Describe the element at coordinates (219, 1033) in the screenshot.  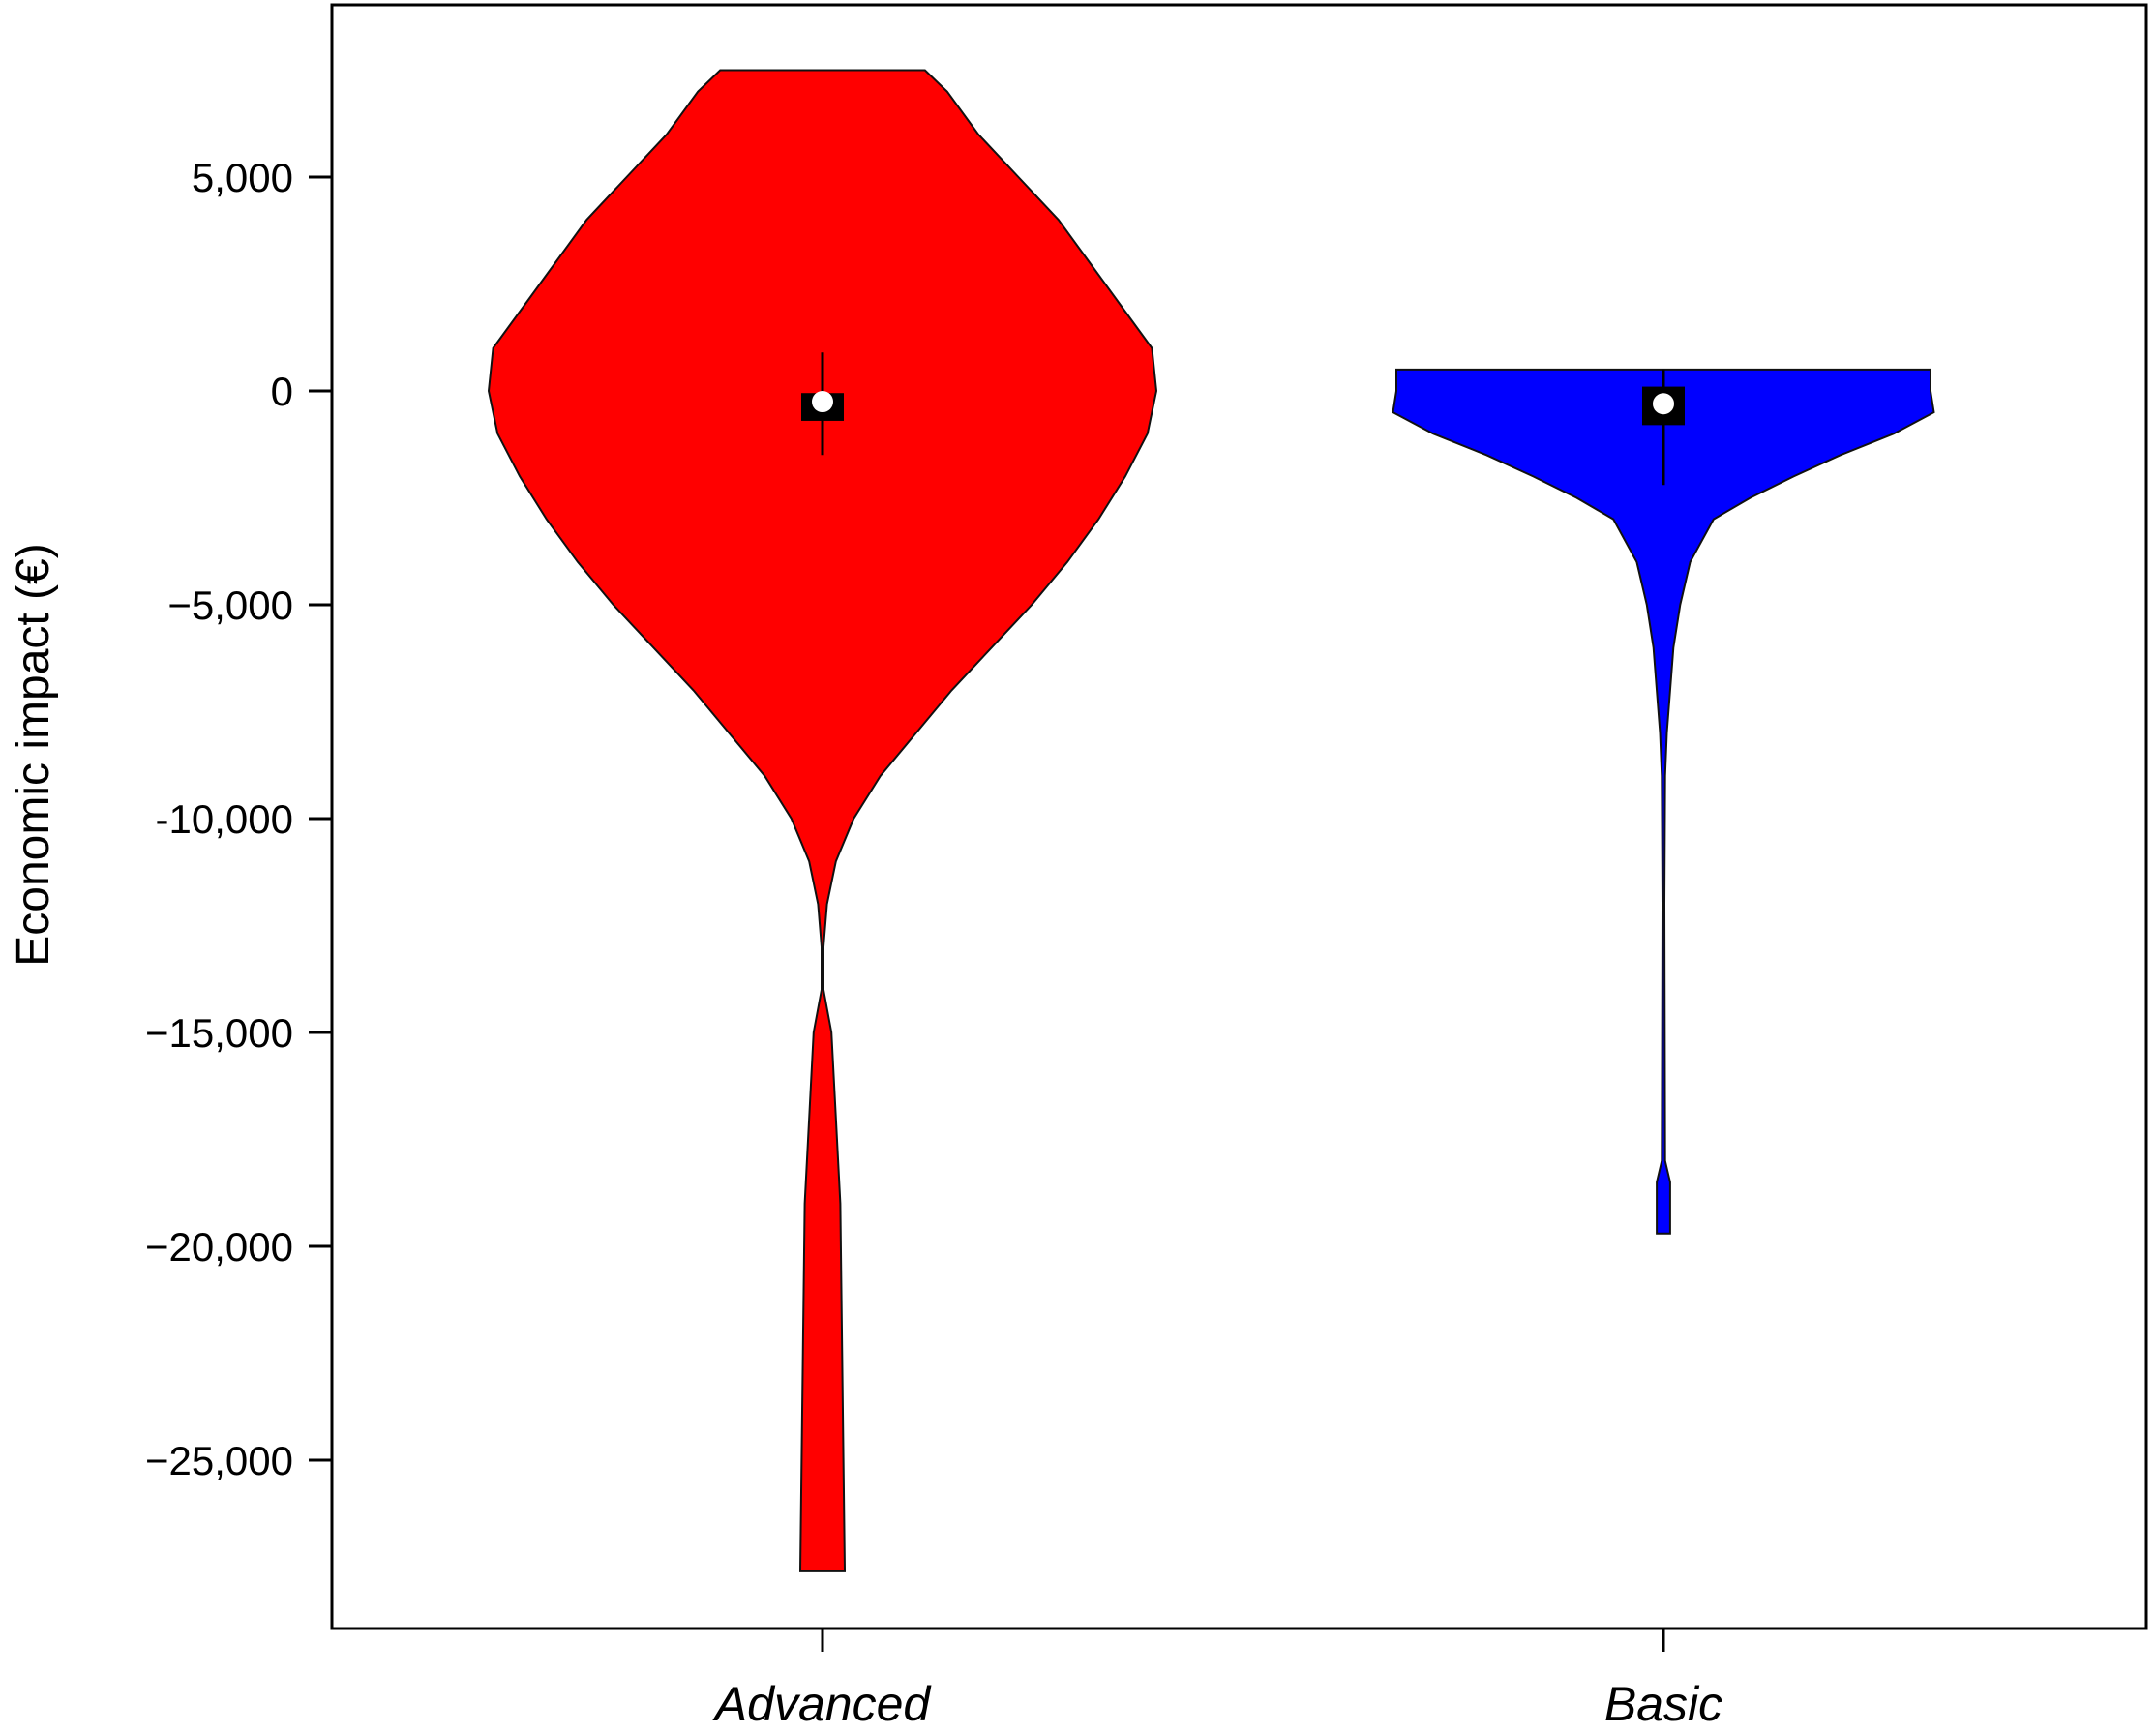
I see `y-tick-label: −15,000` at that location.